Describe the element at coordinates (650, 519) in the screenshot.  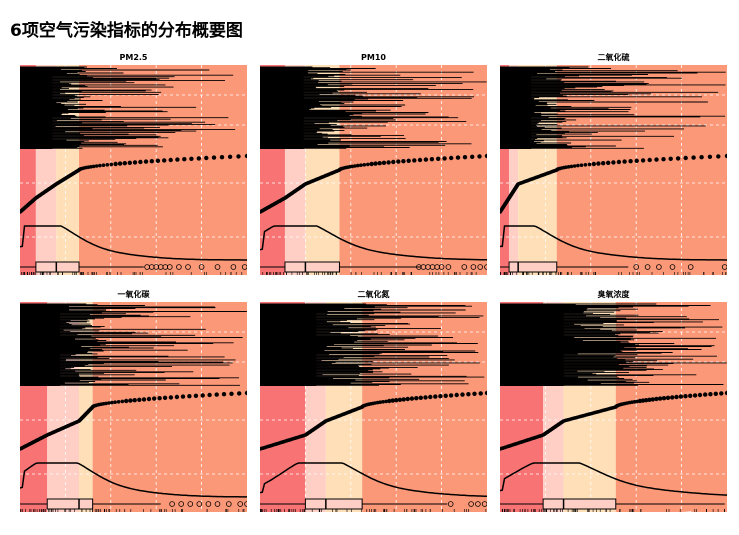
I see `watermark: CSDN @可乐` at that location.